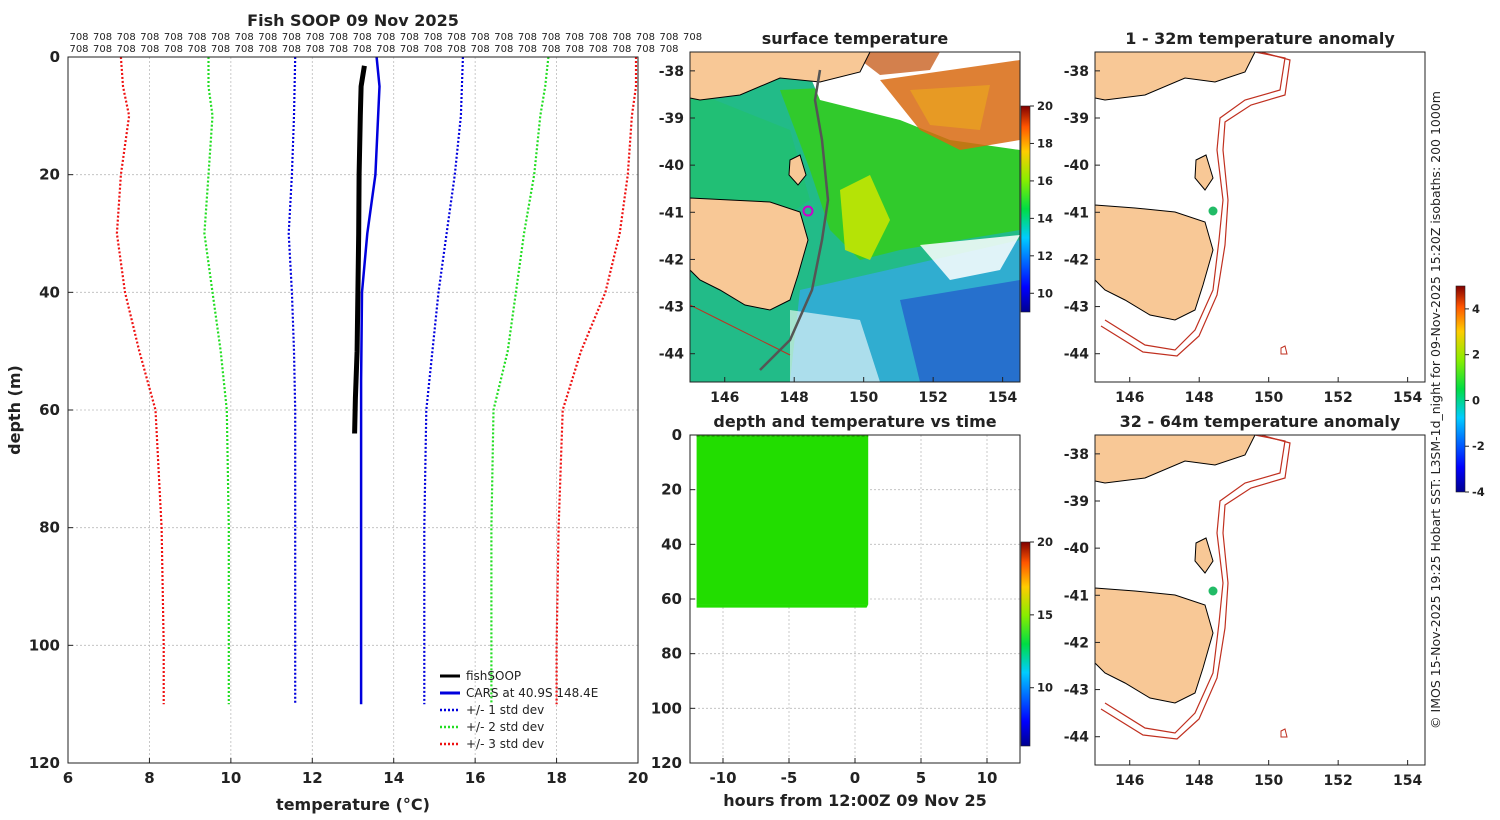 This screenshot has width=1500, height=820. Describe the element at coordinates (865, 217) in the screenshot. I see `sst-eac-tongue` at that location.